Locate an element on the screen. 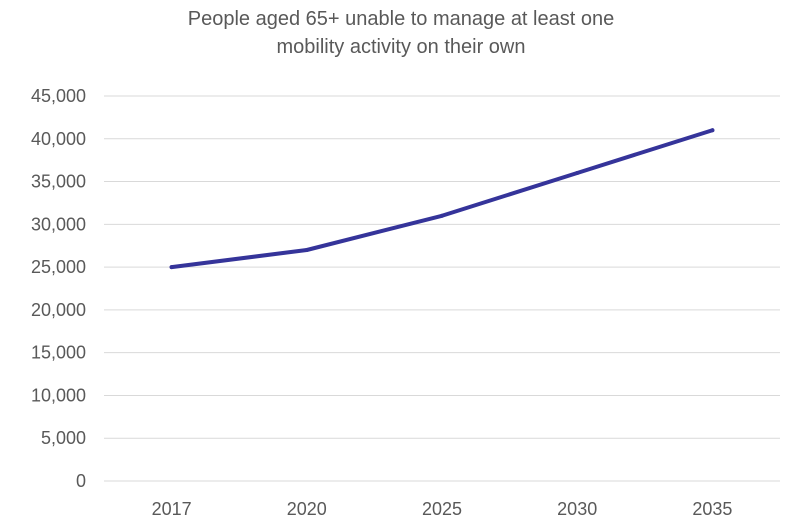  y-tick-label: 40,000 is located at coordinates (58, 139).